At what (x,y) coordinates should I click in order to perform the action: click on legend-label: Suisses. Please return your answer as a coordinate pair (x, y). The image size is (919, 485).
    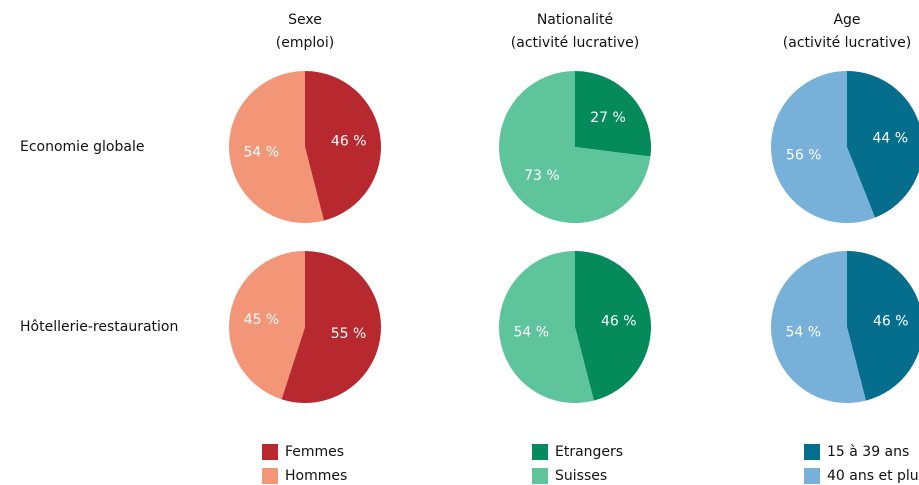
    Looking at the image, I should click on (581, 476).